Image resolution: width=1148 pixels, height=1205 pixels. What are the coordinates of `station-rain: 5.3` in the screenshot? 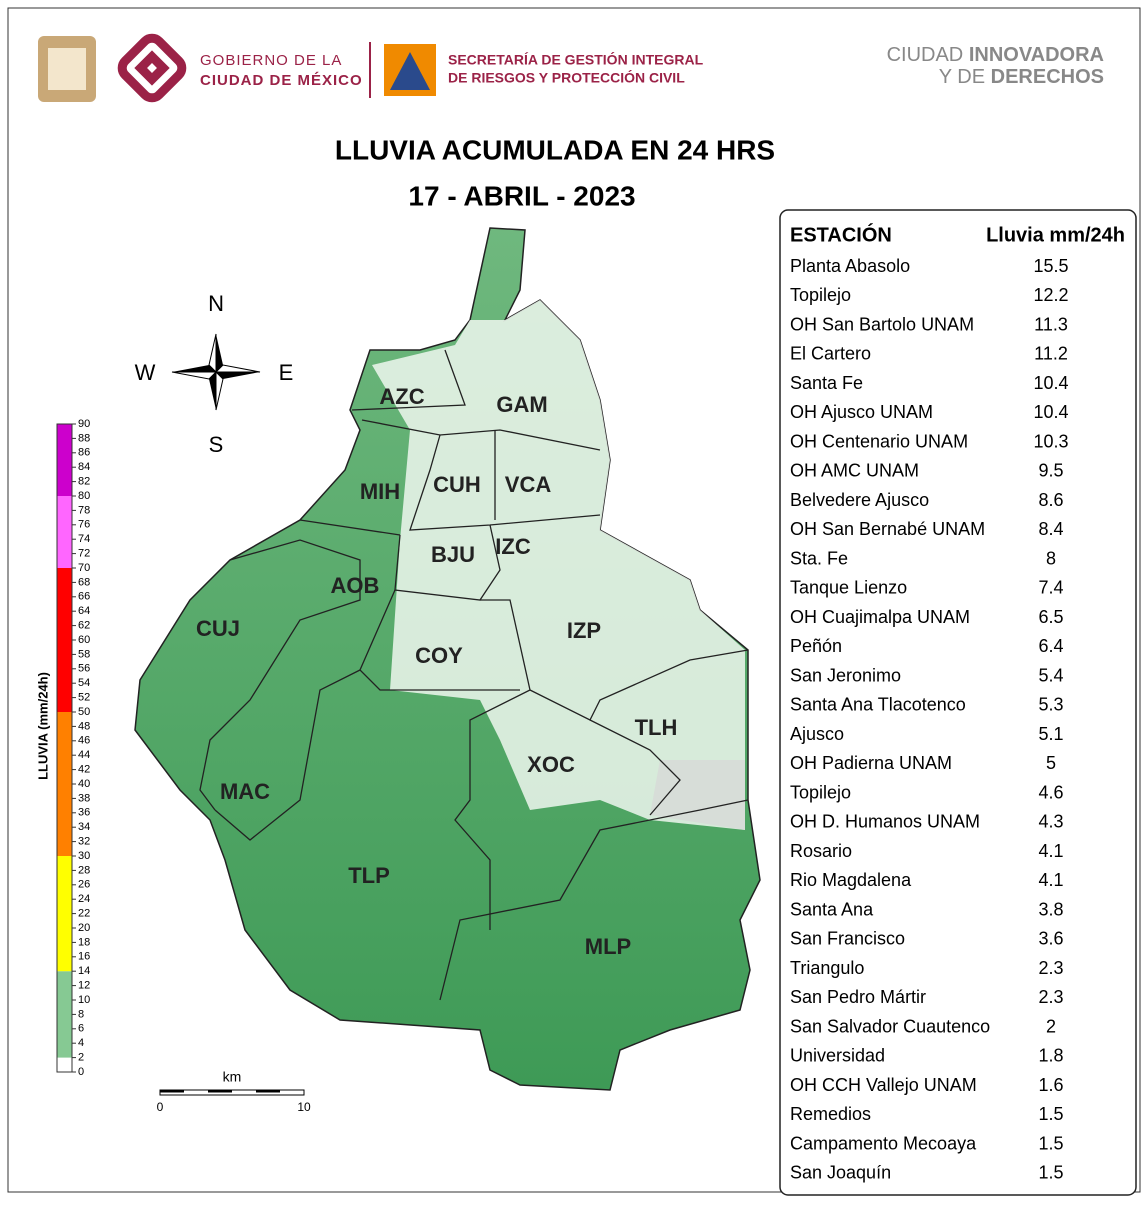 It's located at (1050, 705).